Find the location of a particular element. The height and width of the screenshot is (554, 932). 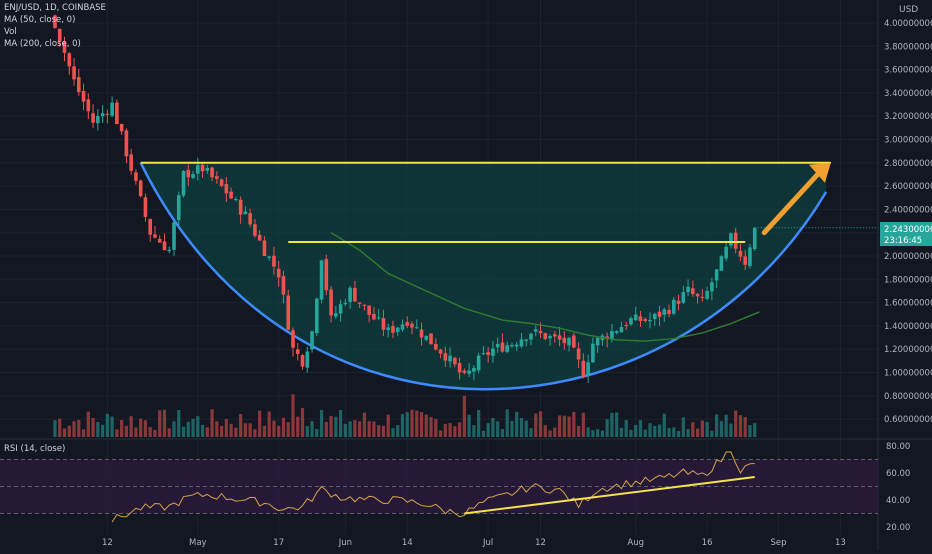

rsi-band-fill is located at coordinates (439, 486).